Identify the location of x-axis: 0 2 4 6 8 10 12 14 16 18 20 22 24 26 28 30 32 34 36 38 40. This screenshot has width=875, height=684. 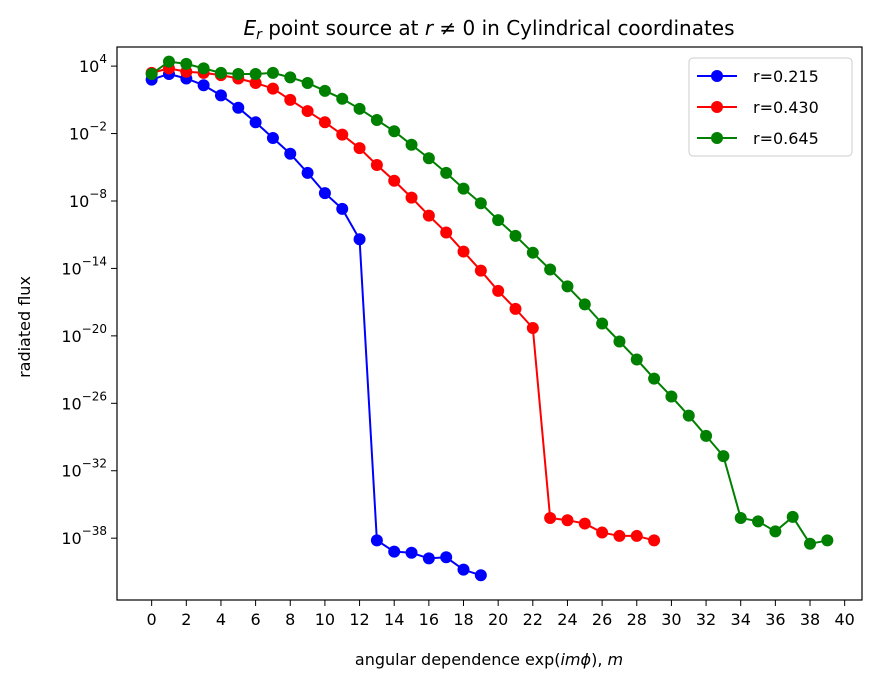
(501, 614).